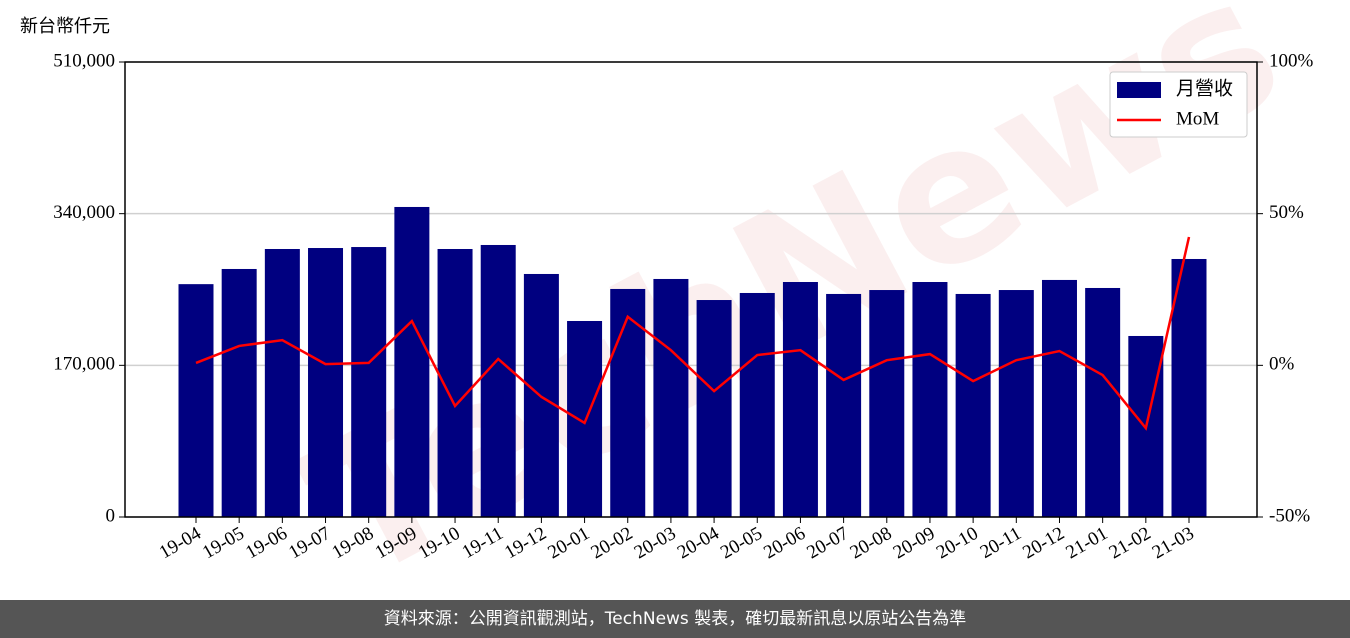 This screenshot has height=638, width=1350. Describe the element at coordinates (675, 619) in the screenshot. I see `footer: 資料來源：公開資訊觀測站，TechNews 製表，確切最新訊息以原站公告為準` at that location.